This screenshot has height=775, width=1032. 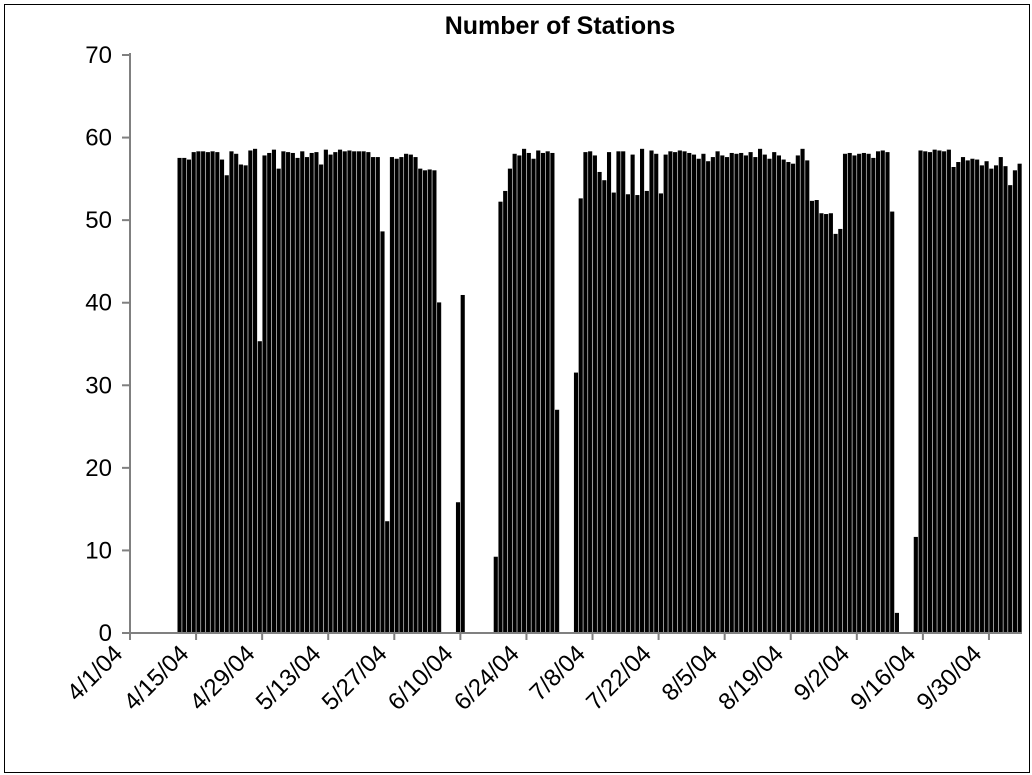 What do you see at coordinates (538, 392) in the screenshot?
I see `bar-6/26/04` at bounding box center [538, 392].